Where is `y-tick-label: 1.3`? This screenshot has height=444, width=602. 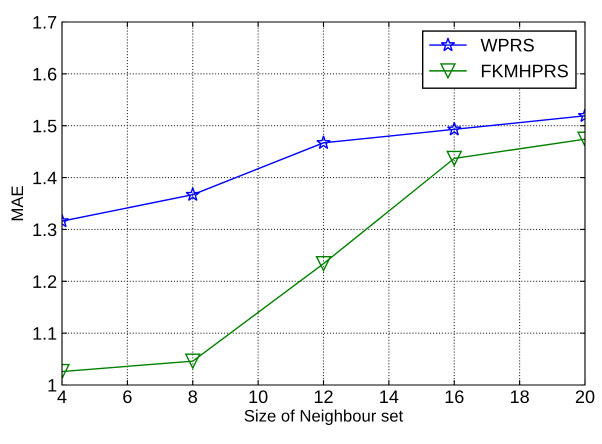 y-tick-label: 1.3 is located at coordinates (44, 229).